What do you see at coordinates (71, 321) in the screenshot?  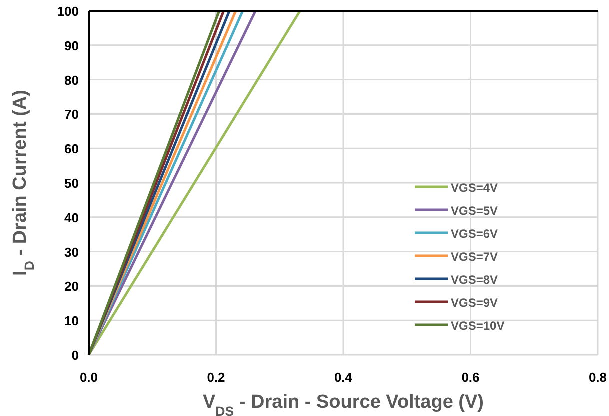 I see `y-tick-label: 10` at bounding box center [71, 321].